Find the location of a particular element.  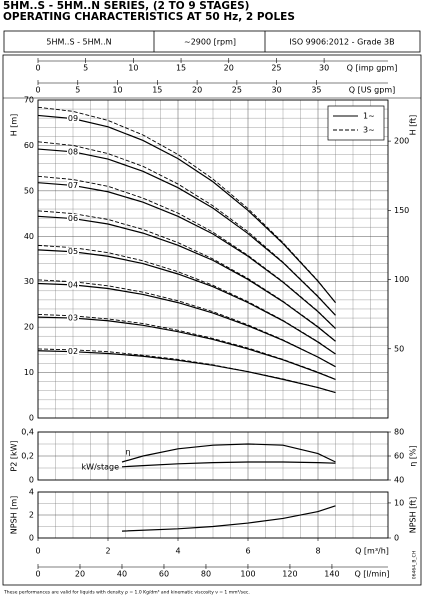

y-tick-label: 40 is located at coordinates (29, 236).